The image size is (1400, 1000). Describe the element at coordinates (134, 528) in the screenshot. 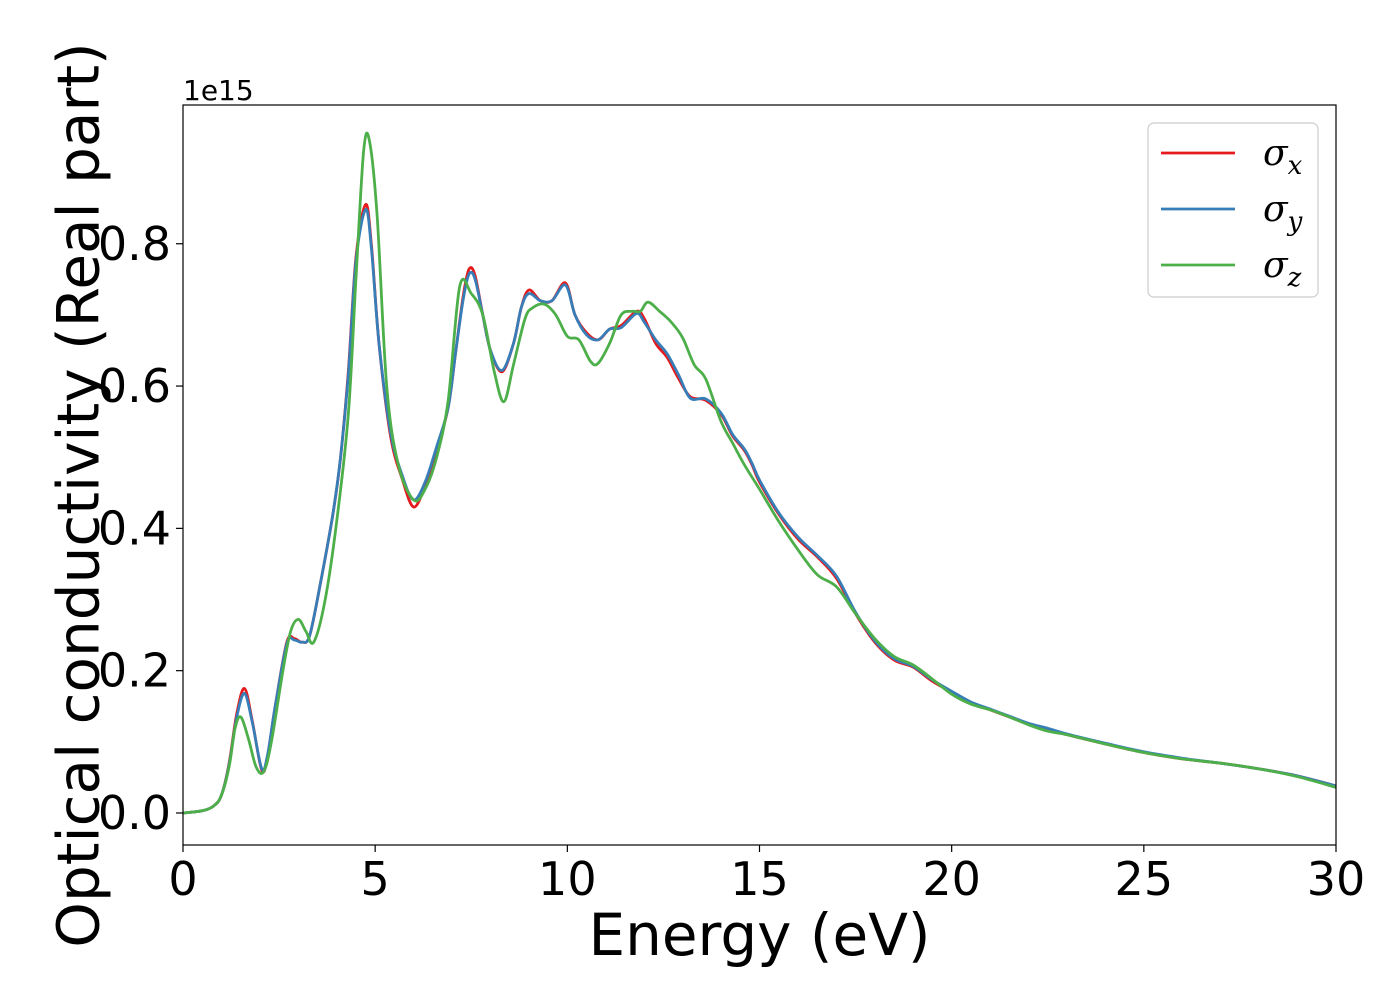

I see `y-tick-label: 0.4` at that location.